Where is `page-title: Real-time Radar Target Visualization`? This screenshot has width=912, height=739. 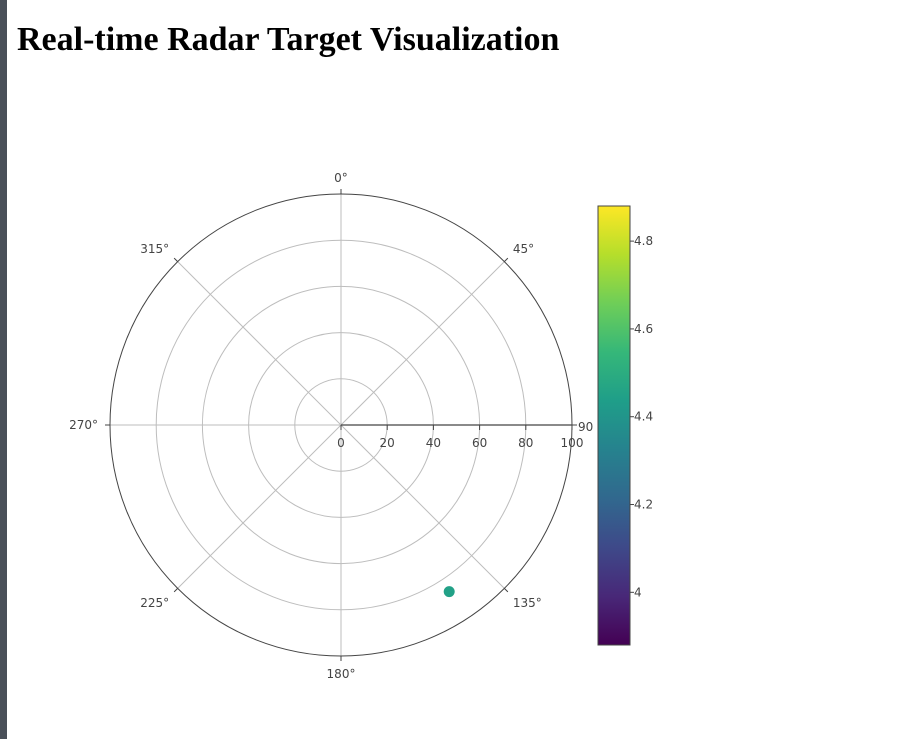
page-title: Real-time Radar Target Visualization is located at coordinates (288, 39).